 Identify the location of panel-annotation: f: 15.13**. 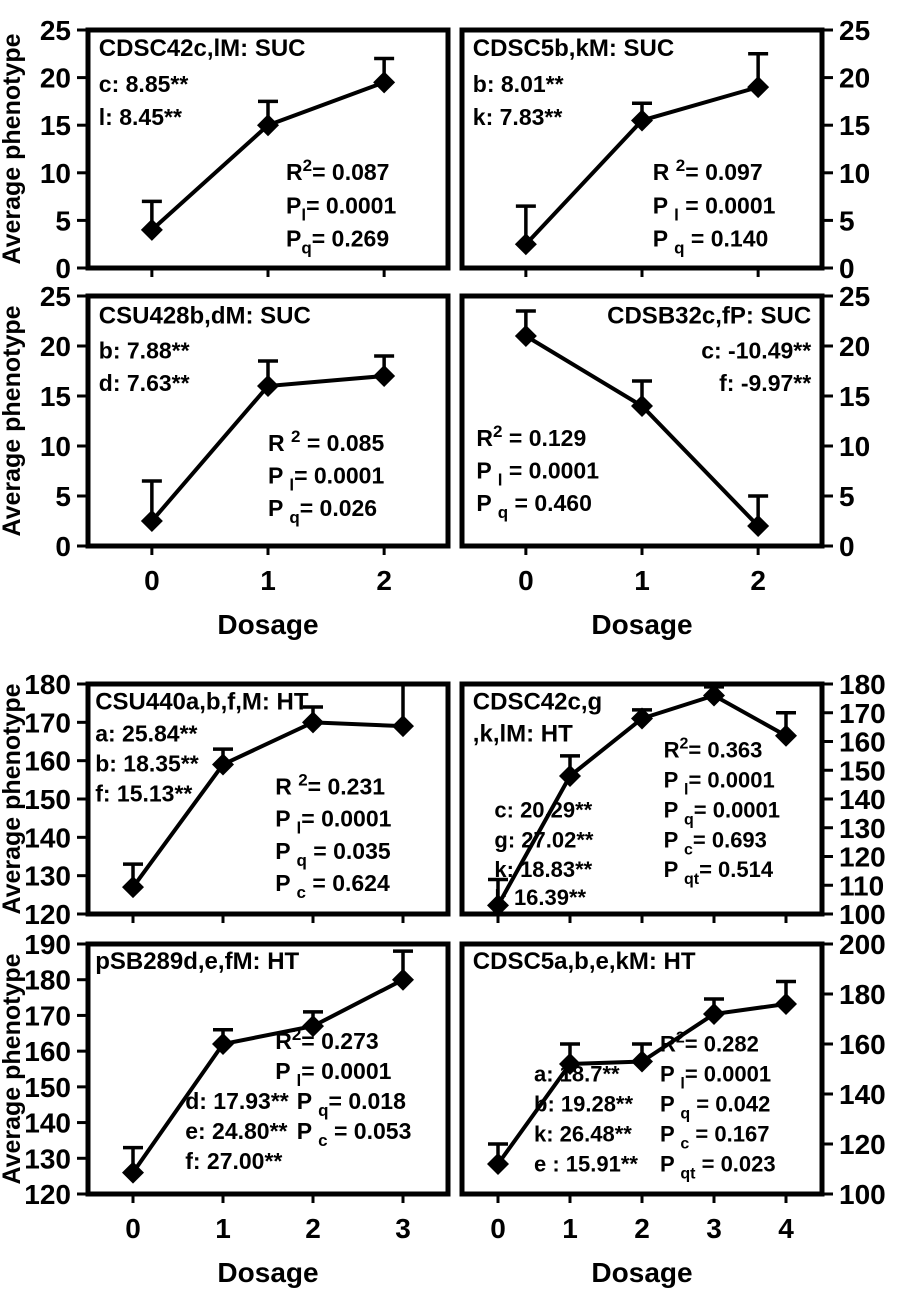
(143, 793).